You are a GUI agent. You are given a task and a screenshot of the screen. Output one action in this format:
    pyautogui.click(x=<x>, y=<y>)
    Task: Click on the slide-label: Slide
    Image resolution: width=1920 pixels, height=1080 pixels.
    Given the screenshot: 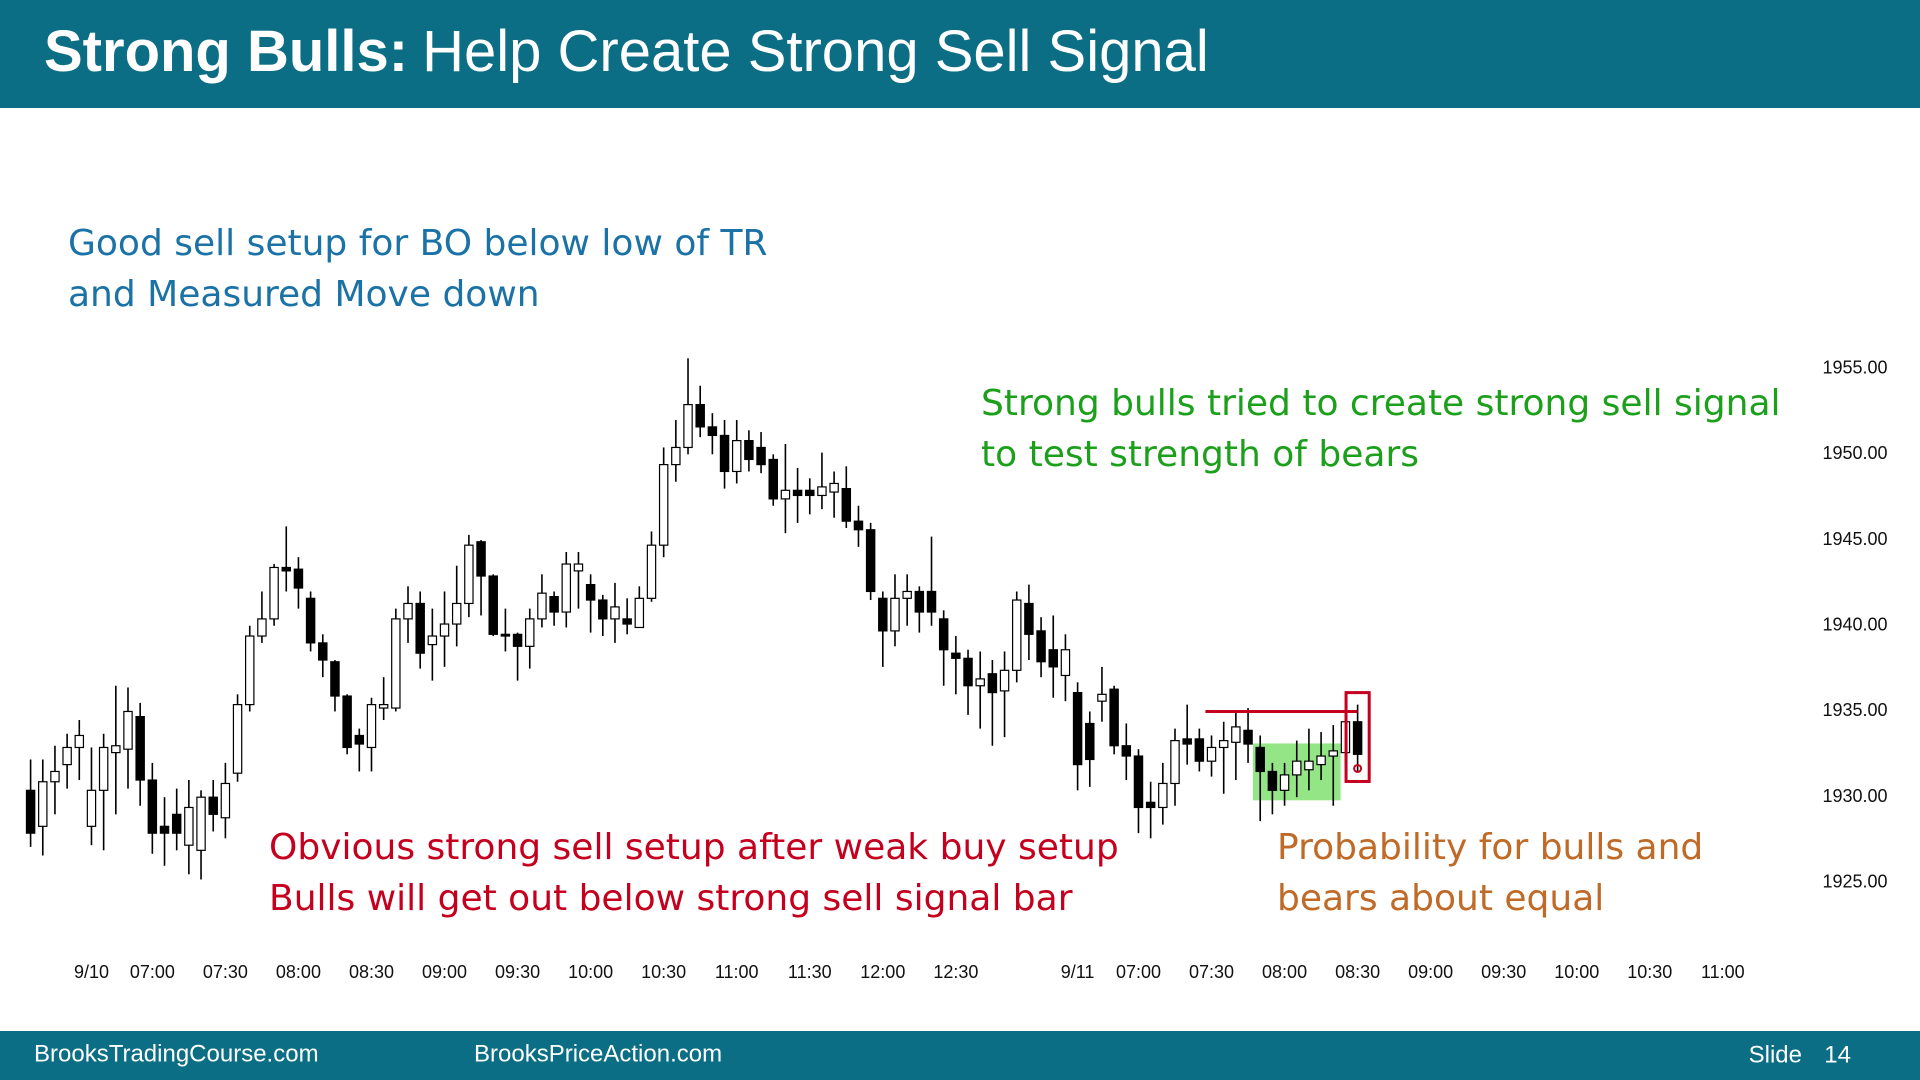 What is the action you would take?
    pyautogui.click(x=1775, y=1054)
    